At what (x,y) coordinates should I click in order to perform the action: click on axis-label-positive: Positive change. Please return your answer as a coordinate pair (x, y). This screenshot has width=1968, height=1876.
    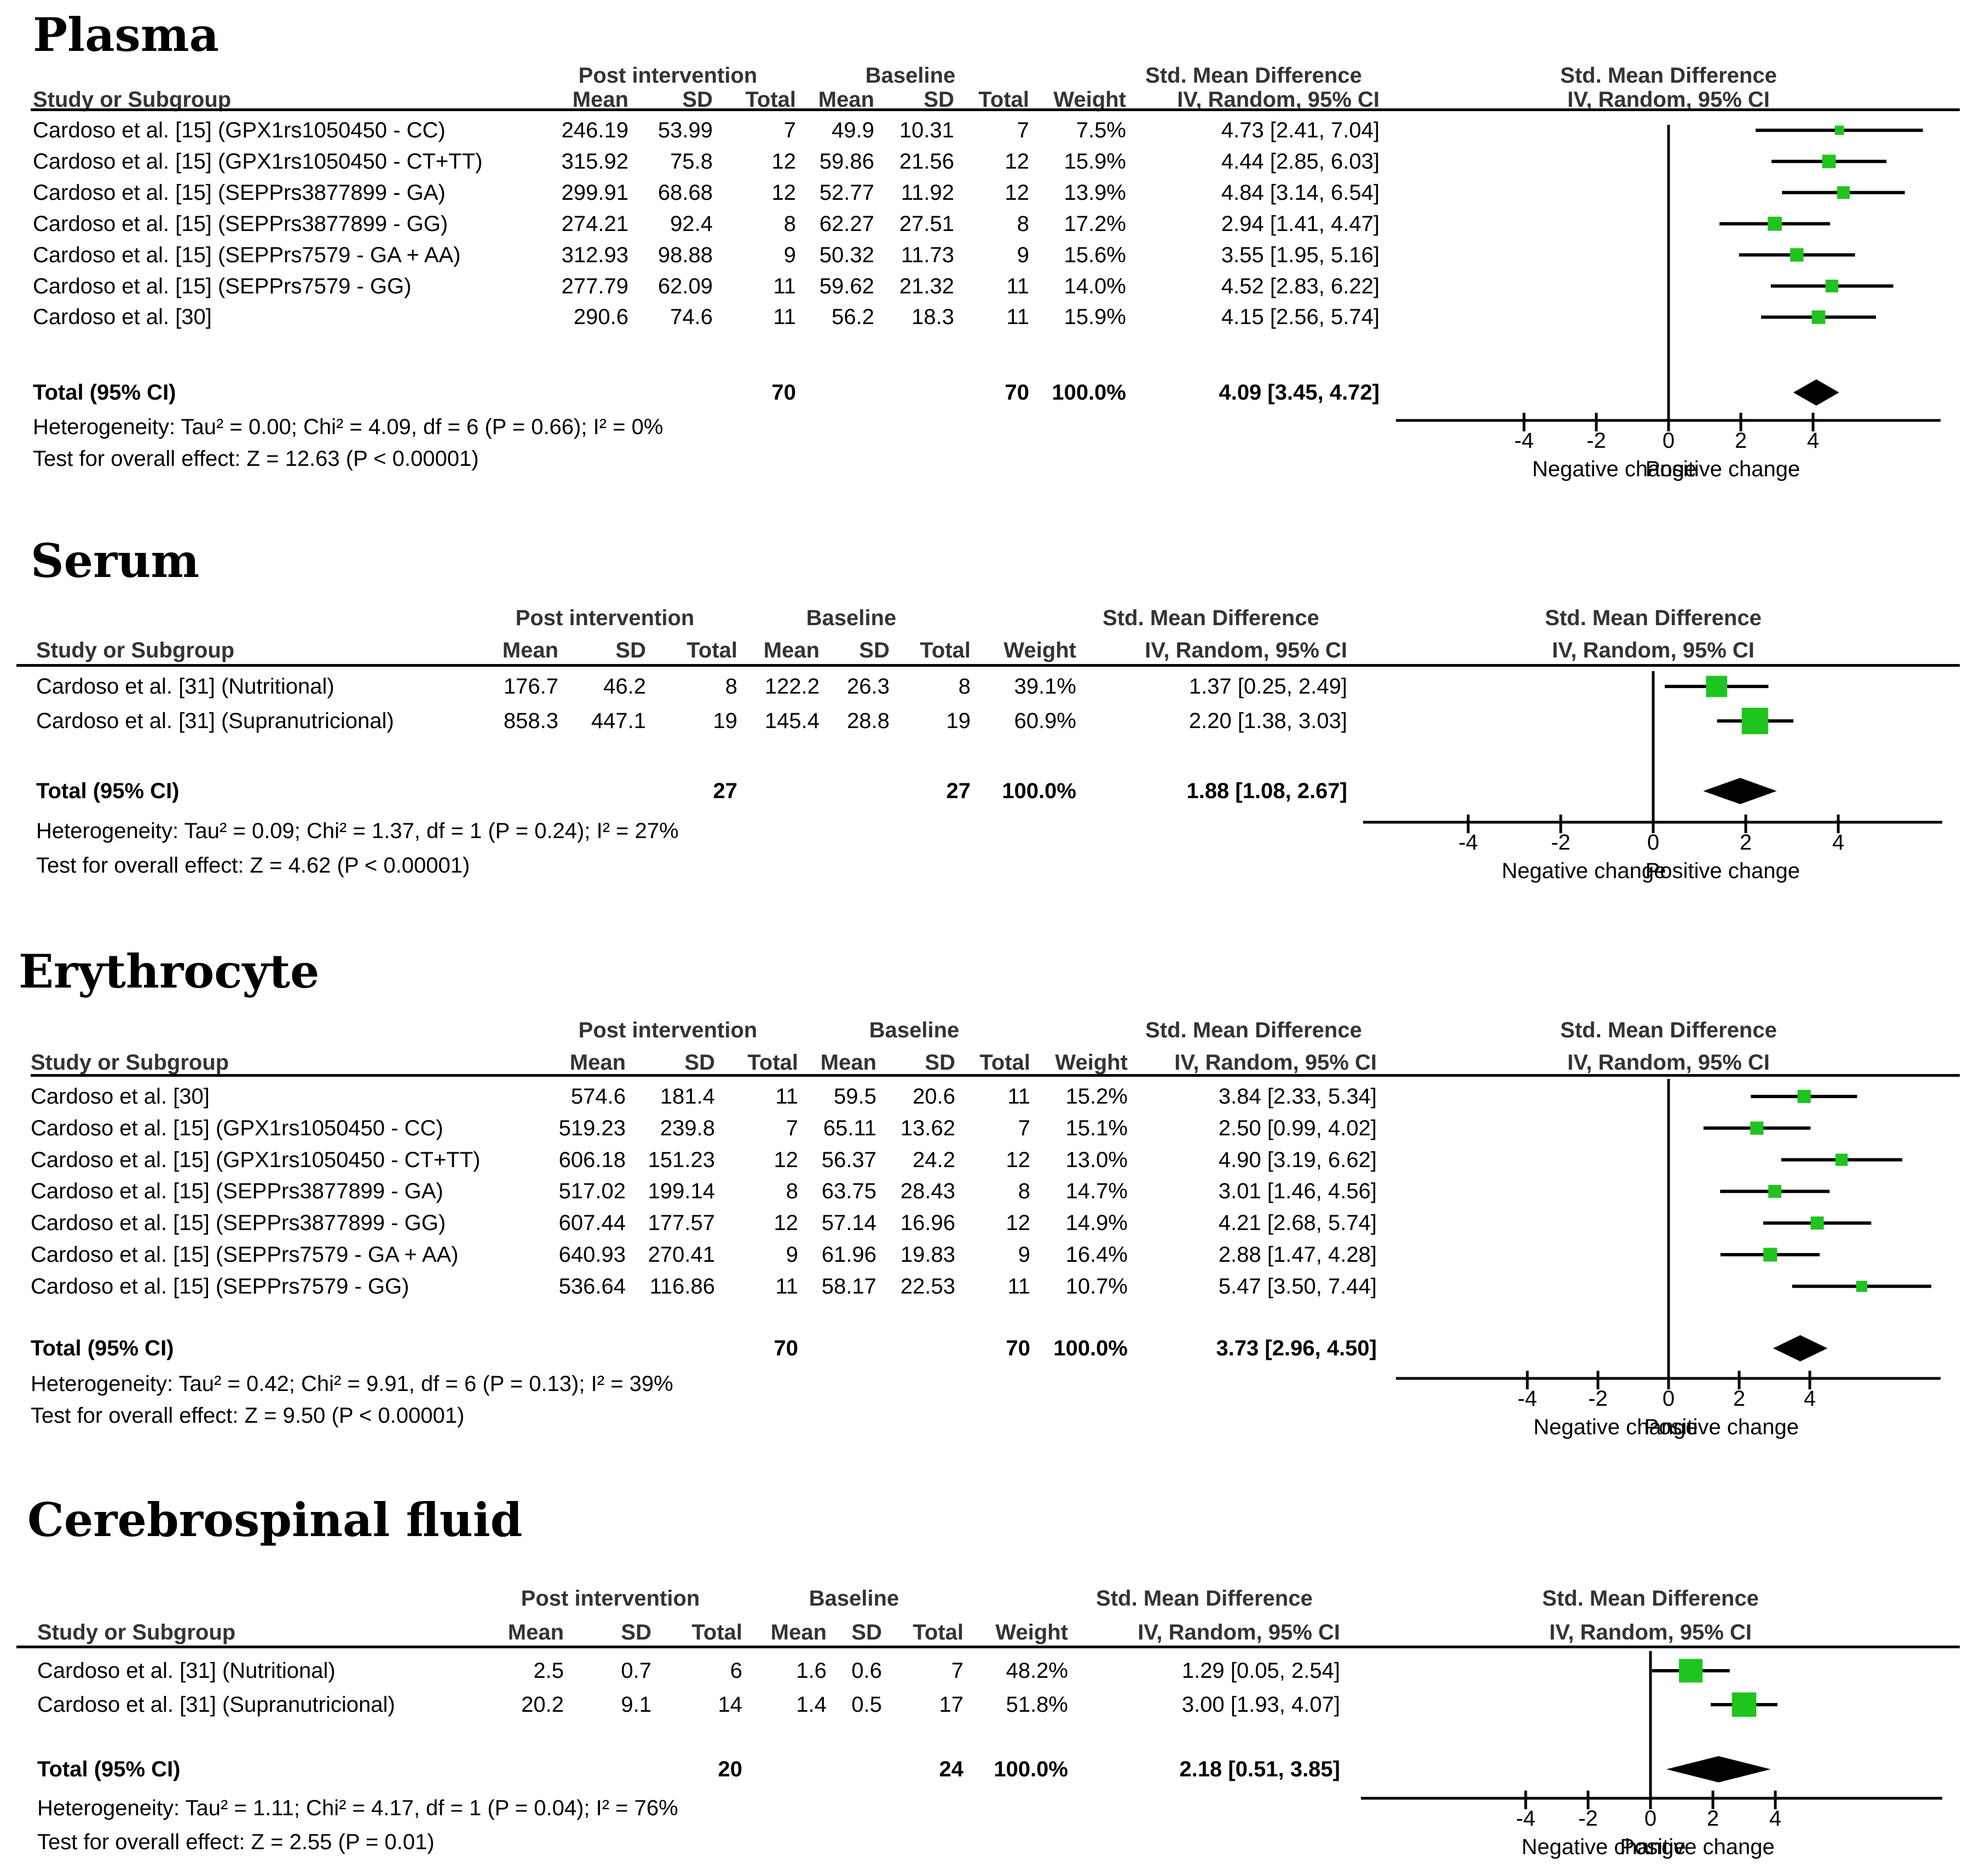
    Looking at the image, I should click on (1723, 871).